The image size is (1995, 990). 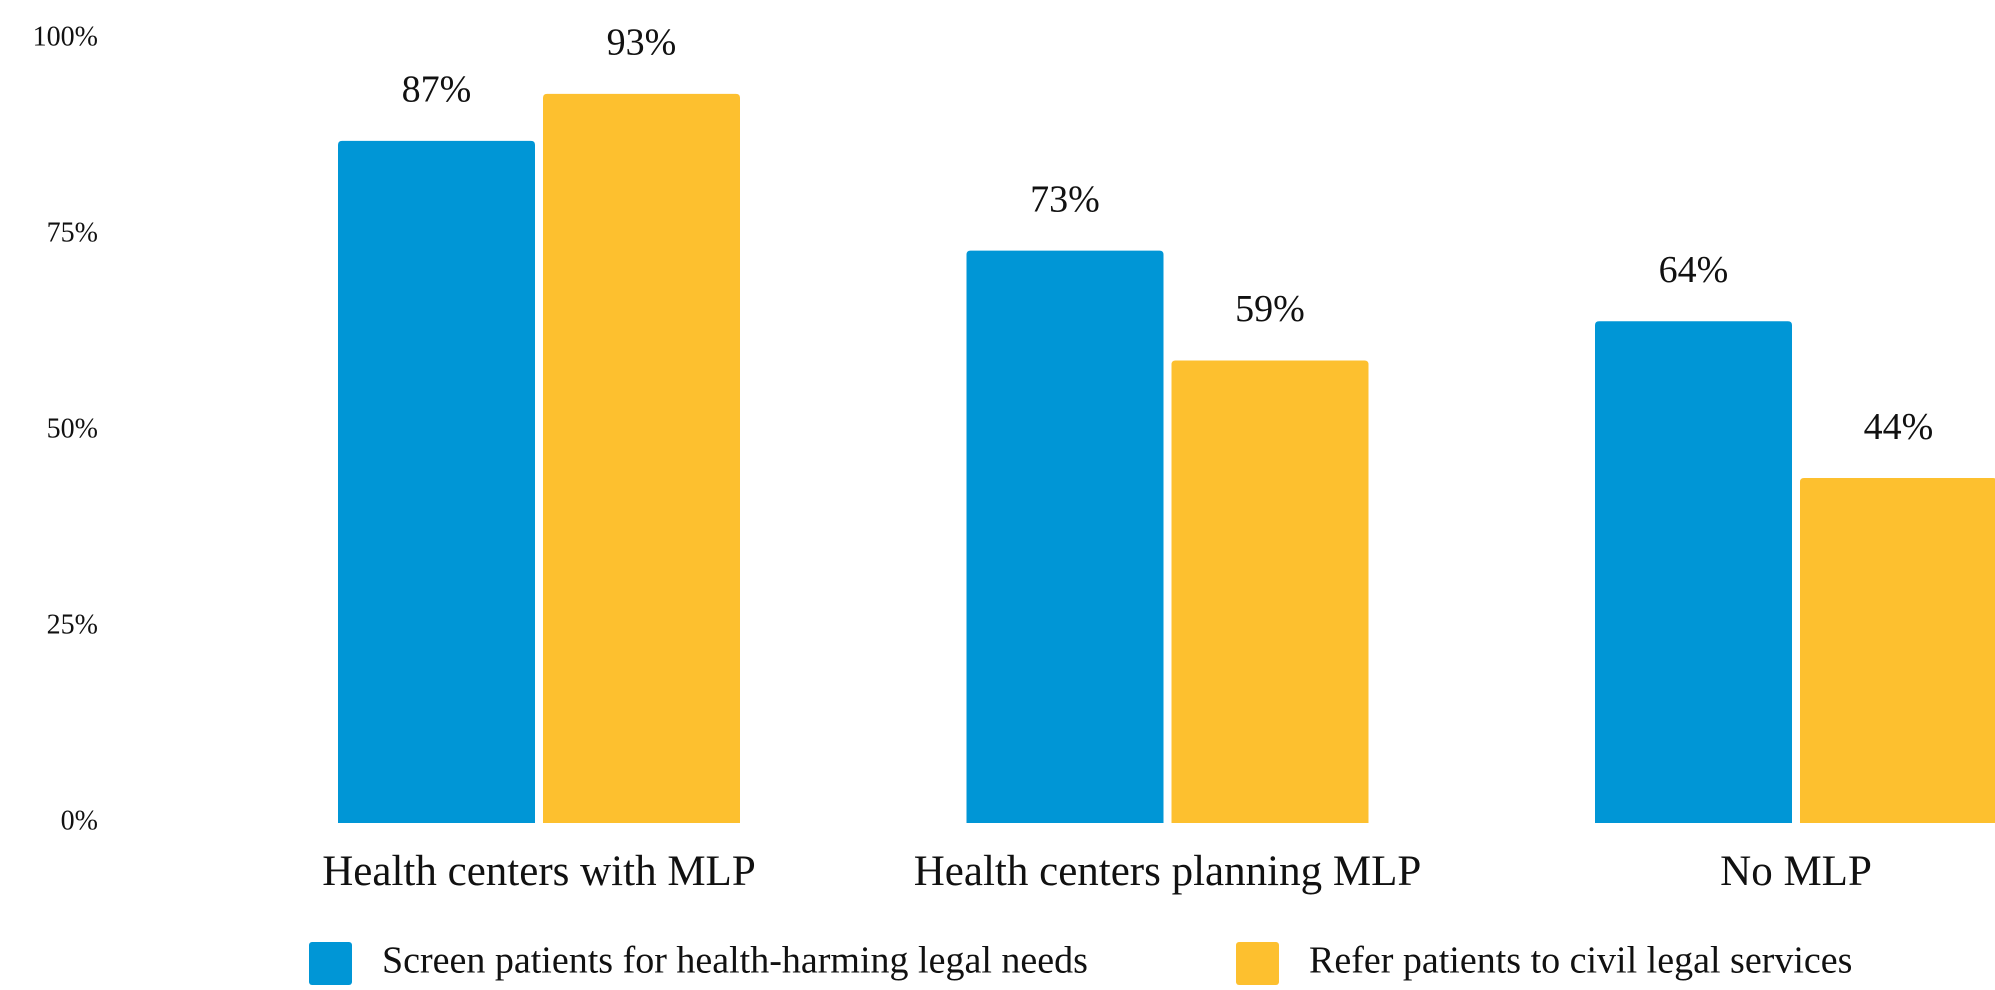 What do you see at coordinates (1168, 871) in the screenshot?
I see `x-tick-label: Health centers planning MLP` at bounding box center [1168, 871].